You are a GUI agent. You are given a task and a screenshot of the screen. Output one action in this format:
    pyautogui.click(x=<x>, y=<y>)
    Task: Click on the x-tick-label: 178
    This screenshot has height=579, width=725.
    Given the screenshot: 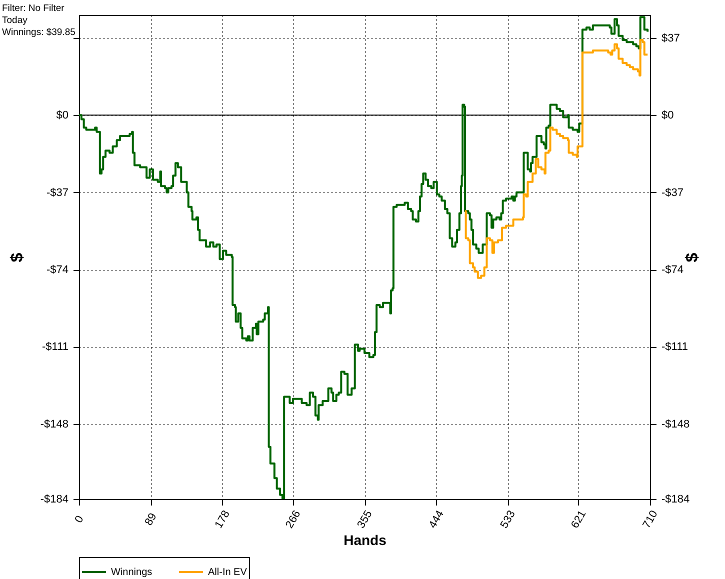 What is the action you would take?
    pyautogui.click(x=222, y=519)
    